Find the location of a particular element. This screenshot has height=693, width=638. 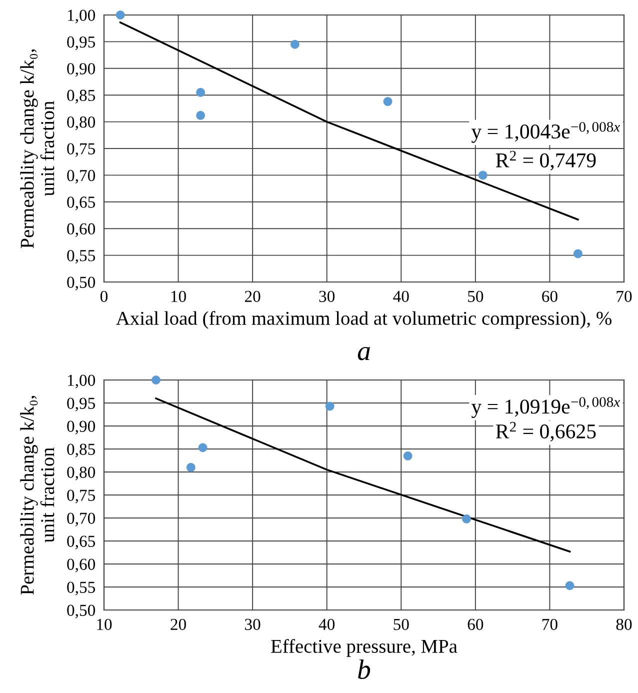

annotation: y = 1,0919e$^{−0,008x}$ is located at coordinates (545, 407).